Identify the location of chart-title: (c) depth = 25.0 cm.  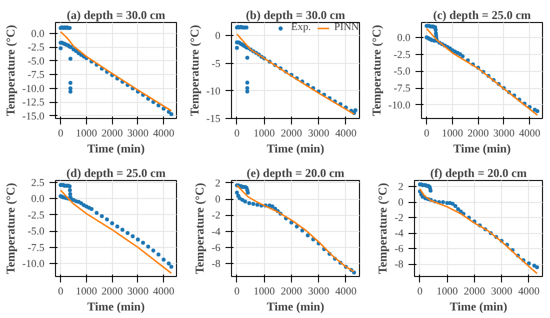
(482, 15).